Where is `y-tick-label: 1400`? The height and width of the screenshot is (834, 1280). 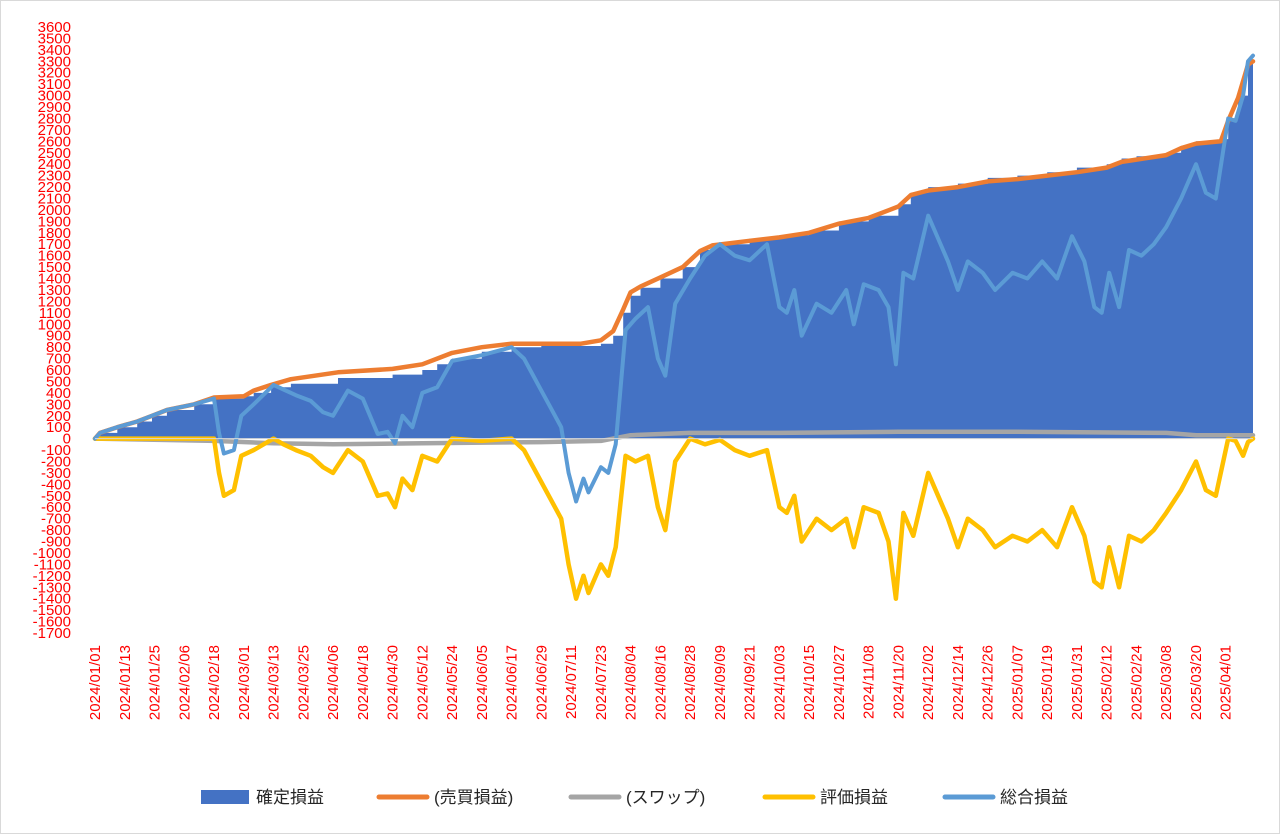
y-tick-label: 1400 is located at coordinates (54, 279).